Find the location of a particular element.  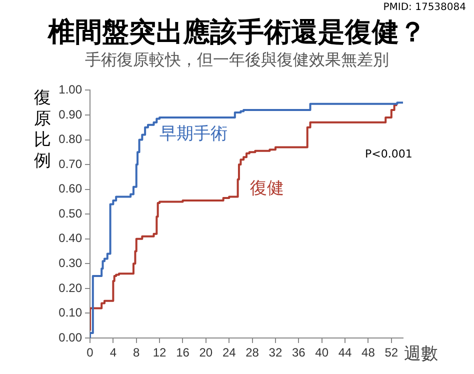

y-tick-label: 0.80 is located at coordinates (70, 139).